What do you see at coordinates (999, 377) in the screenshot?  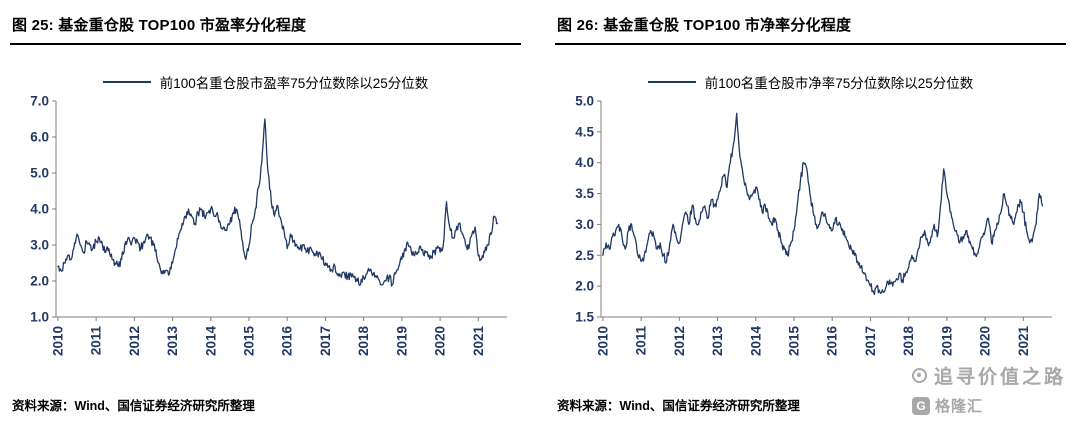 I see `watermark-text: 追寻价值之路` at bounding box center [999, 377].